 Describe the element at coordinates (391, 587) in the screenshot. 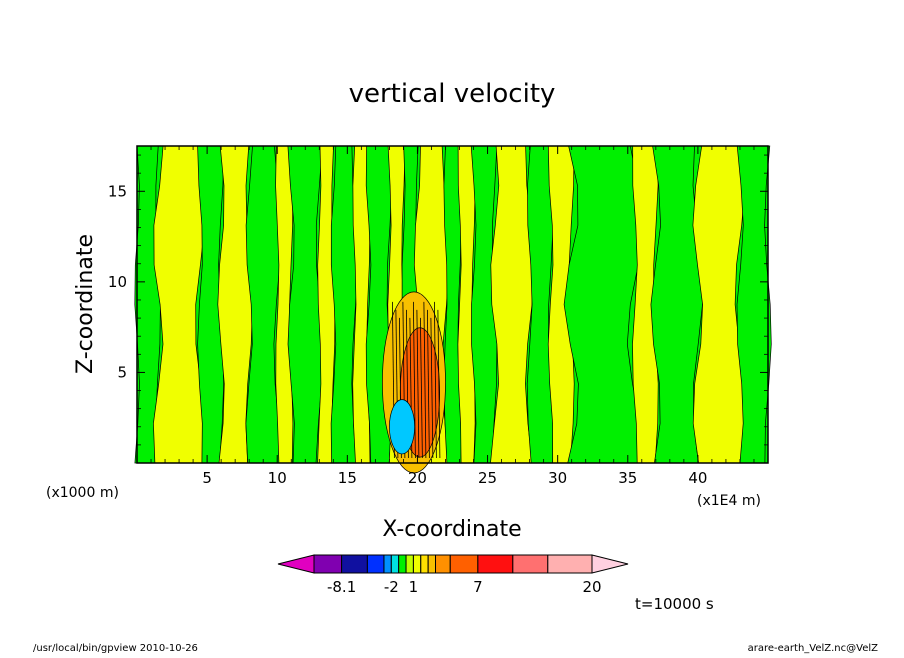

I see `colorbar-tick-label: -2` at that location.